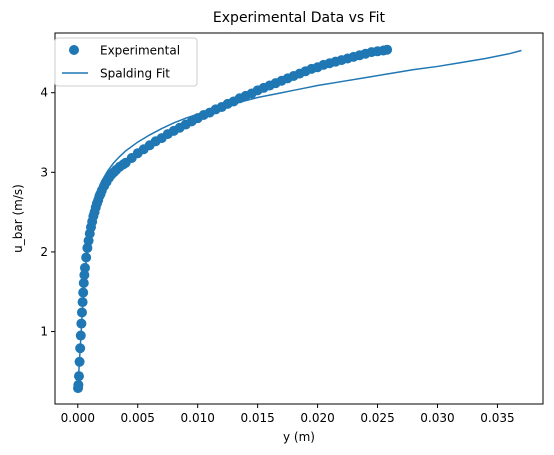  I want to click on chart-title: Experimental Data vs Fit, so click(299, 18).